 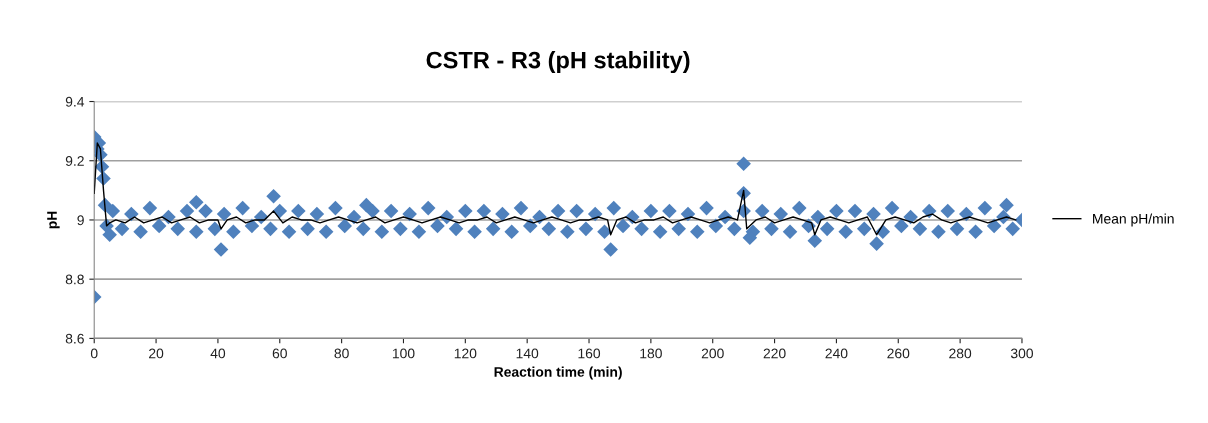 What do you see at coordinates (898, 353) in the screenshot?
I see `x-tick-label: 260` at bounding box center [898, 353].